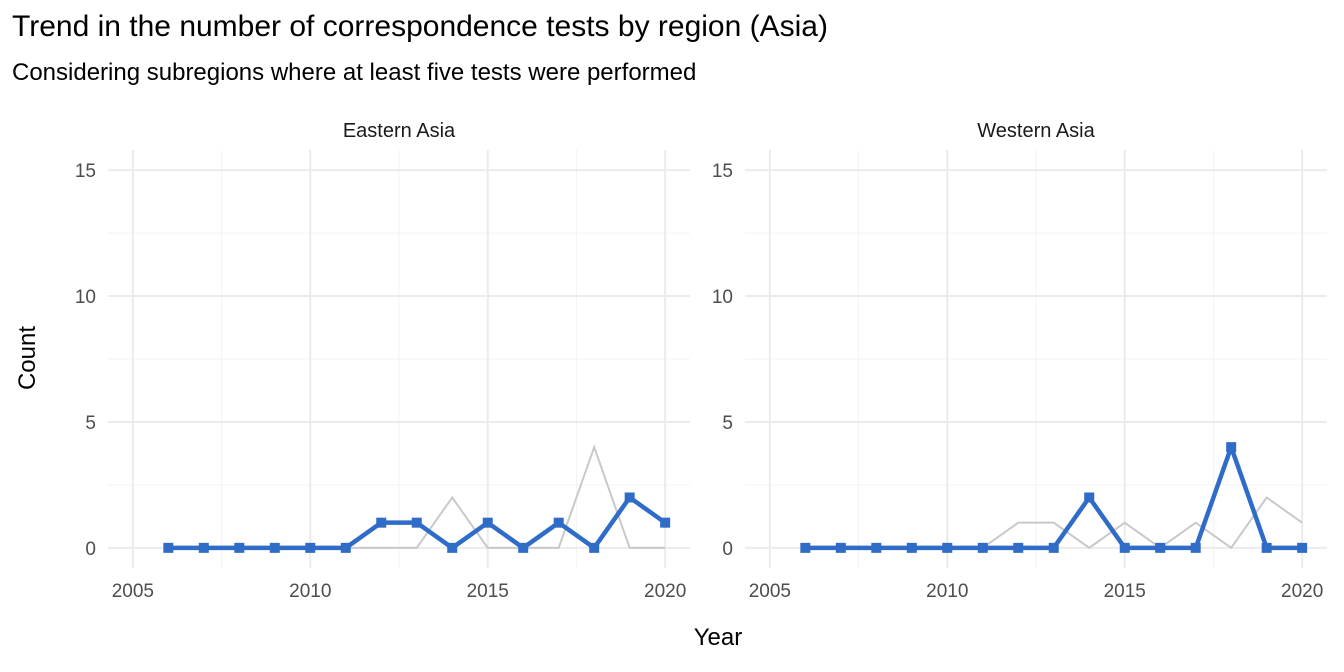 The width and height of the screenshot is (1344, 672). What do you see at coordinates (399, 131) in the screenshot?
I see `panel-strip-title: Eastern Asia` at bounding box center [399, 131].